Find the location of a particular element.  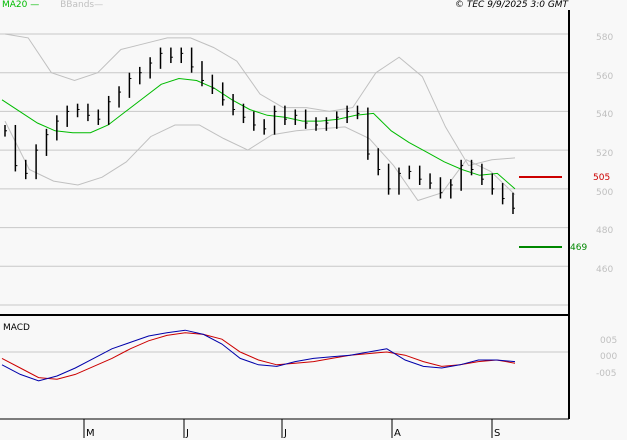

macd-lines is located at coordinates (284, 355).